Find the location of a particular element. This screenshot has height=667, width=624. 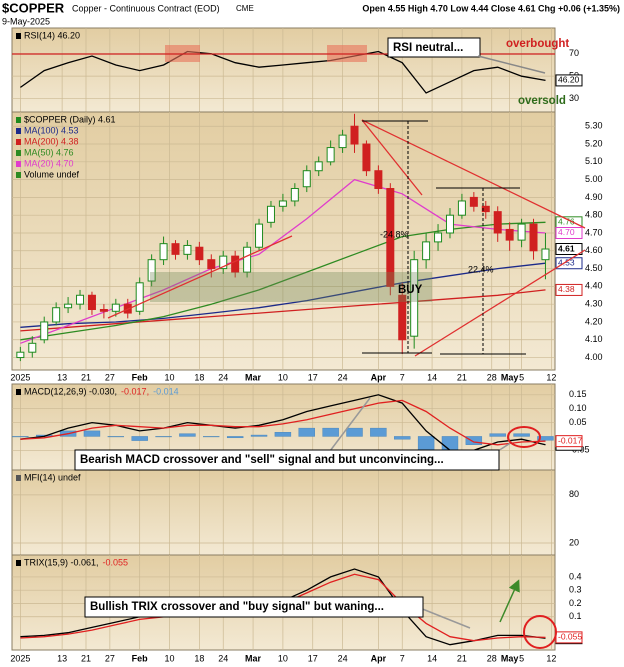

end-label: -0.055 is located at coordinates (570, 637).